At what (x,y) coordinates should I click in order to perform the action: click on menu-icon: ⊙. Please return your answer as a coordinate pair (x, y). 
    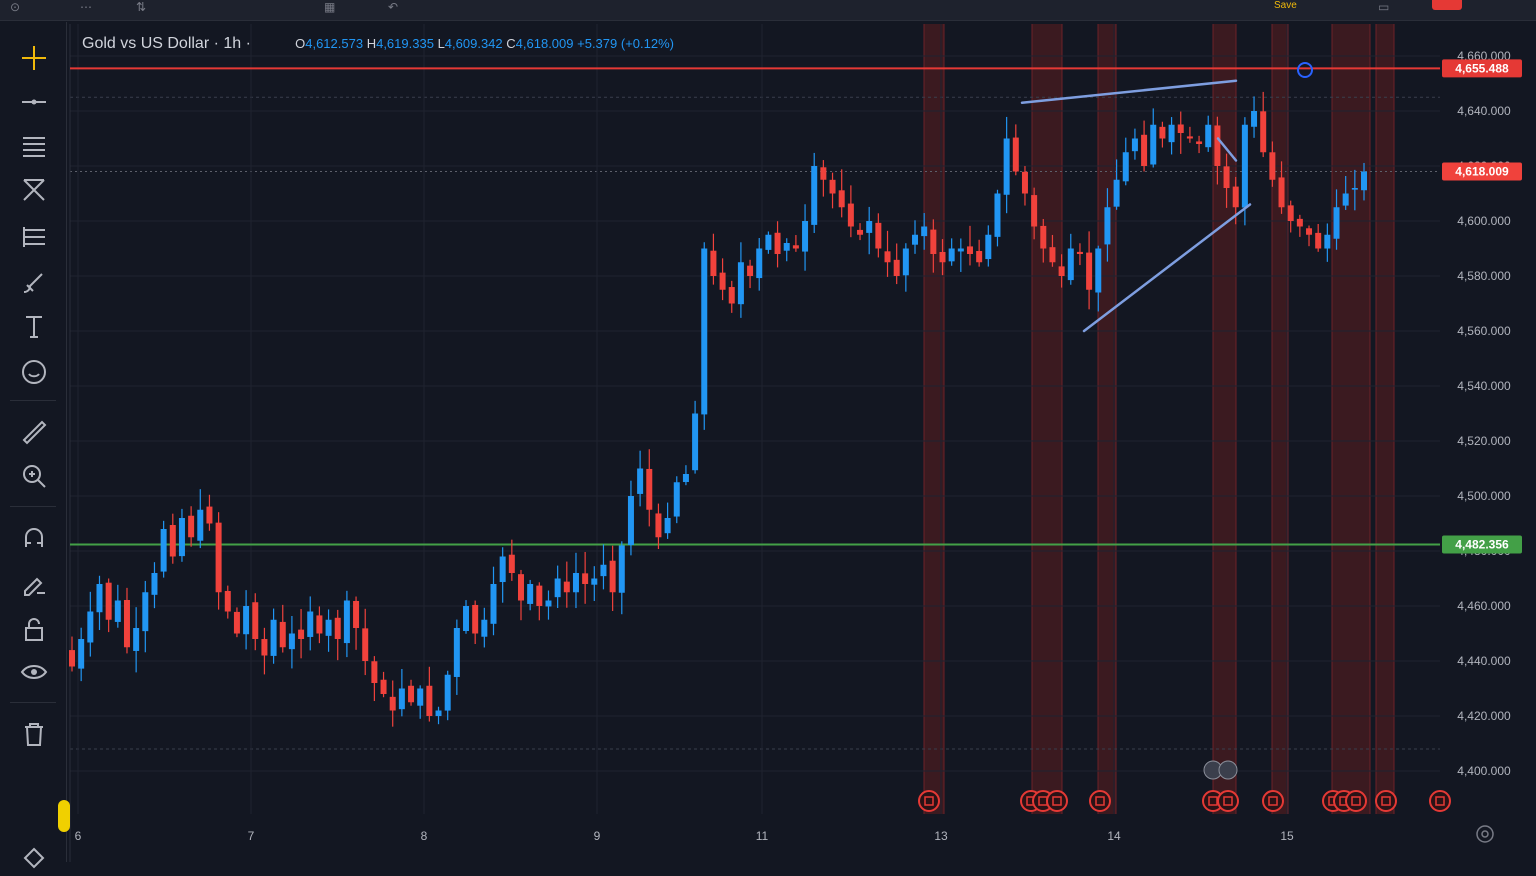
    Looking at the image, I should click on (15, 7).